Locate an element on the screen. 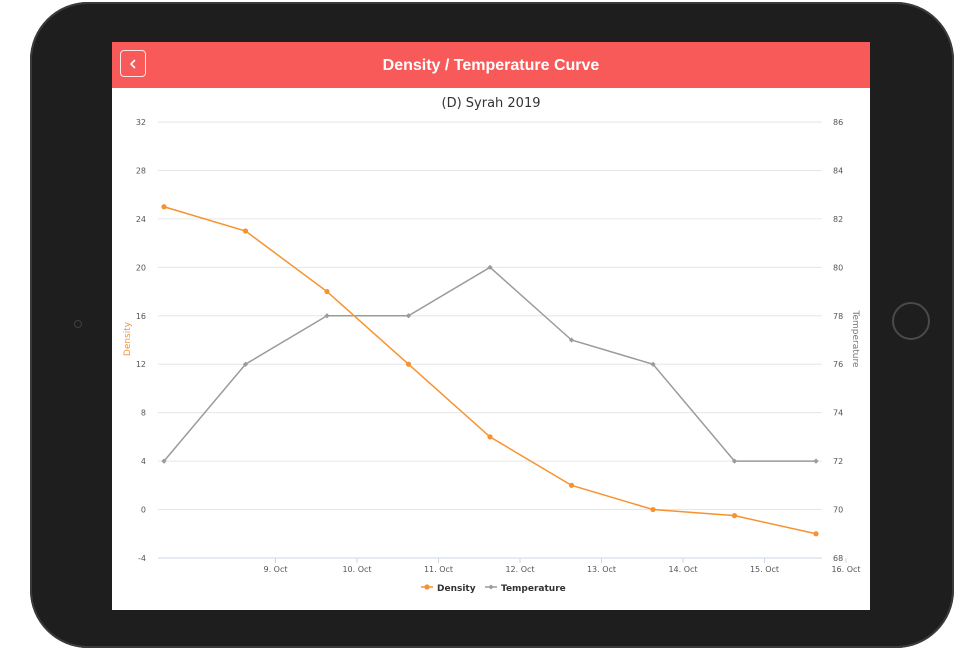 This screenshot has height=657, width=960. legend-temperature-marker is located at coordinates (491, 587).